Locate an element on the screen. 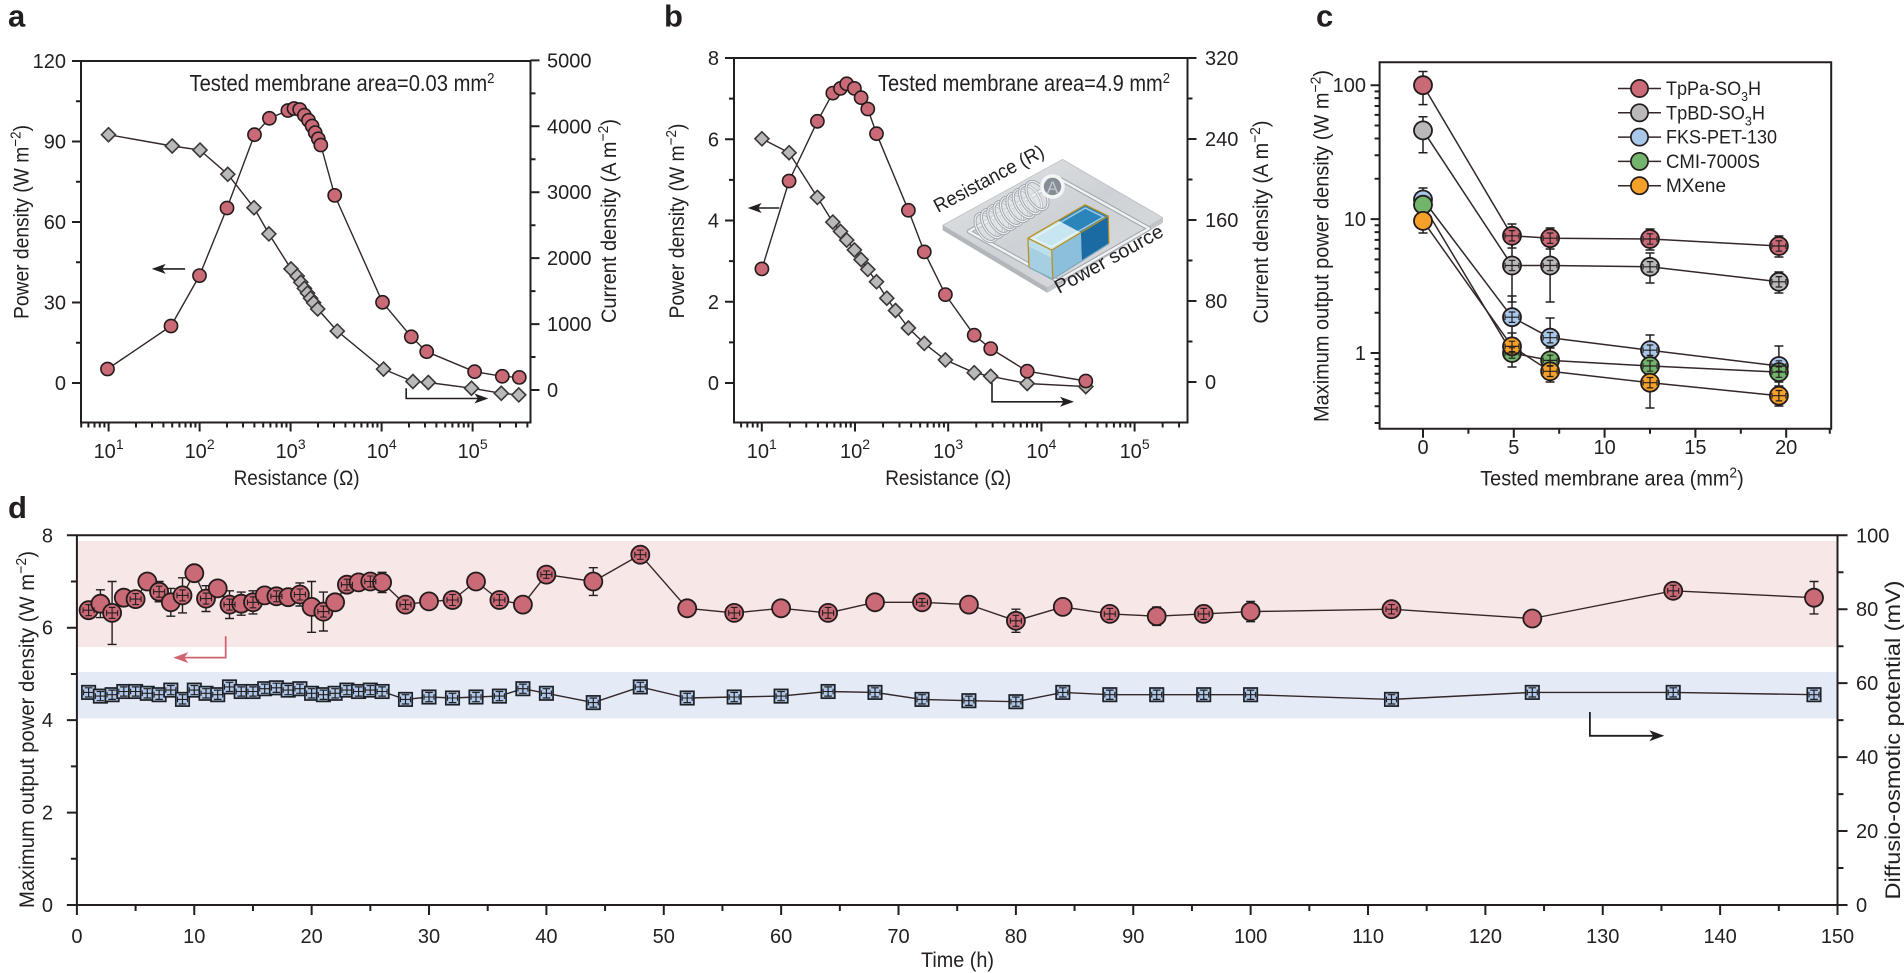 This screenshot has height=973, width=1904. svg-text: 5 is located at coordinates (1513, 448).